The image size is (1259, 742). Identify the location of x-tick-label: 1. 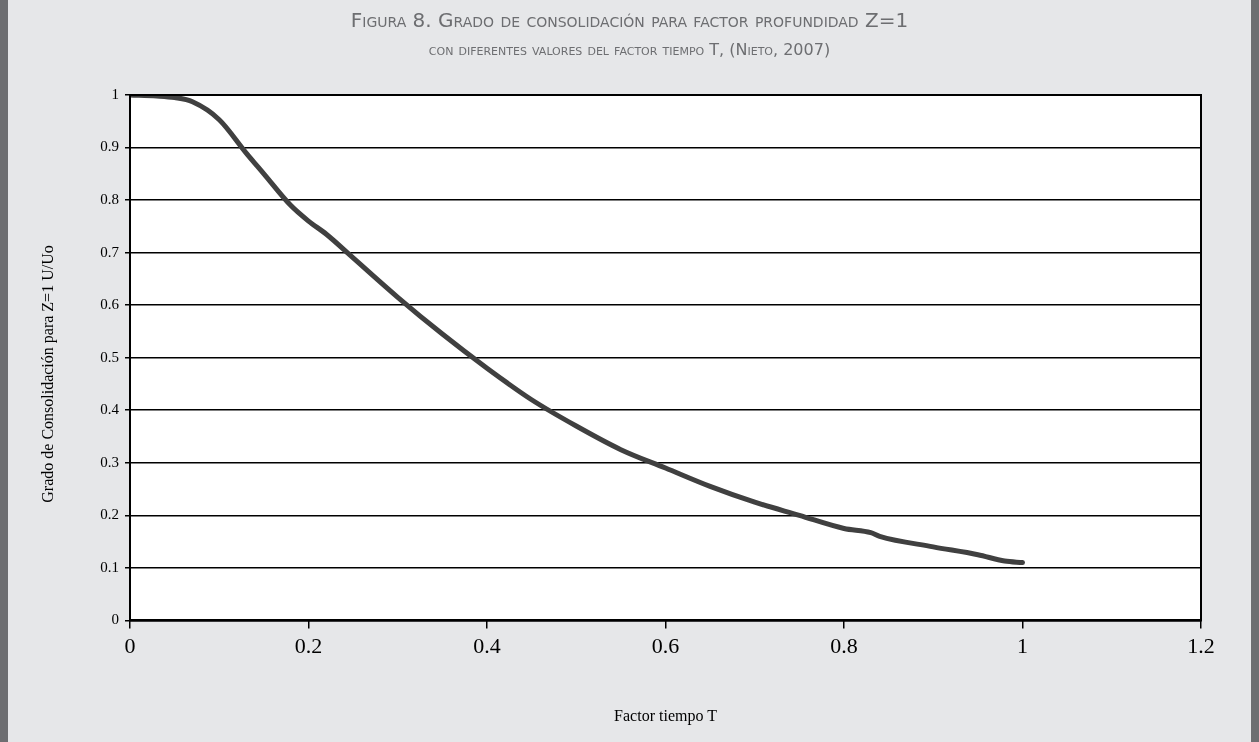
(1022, 646).